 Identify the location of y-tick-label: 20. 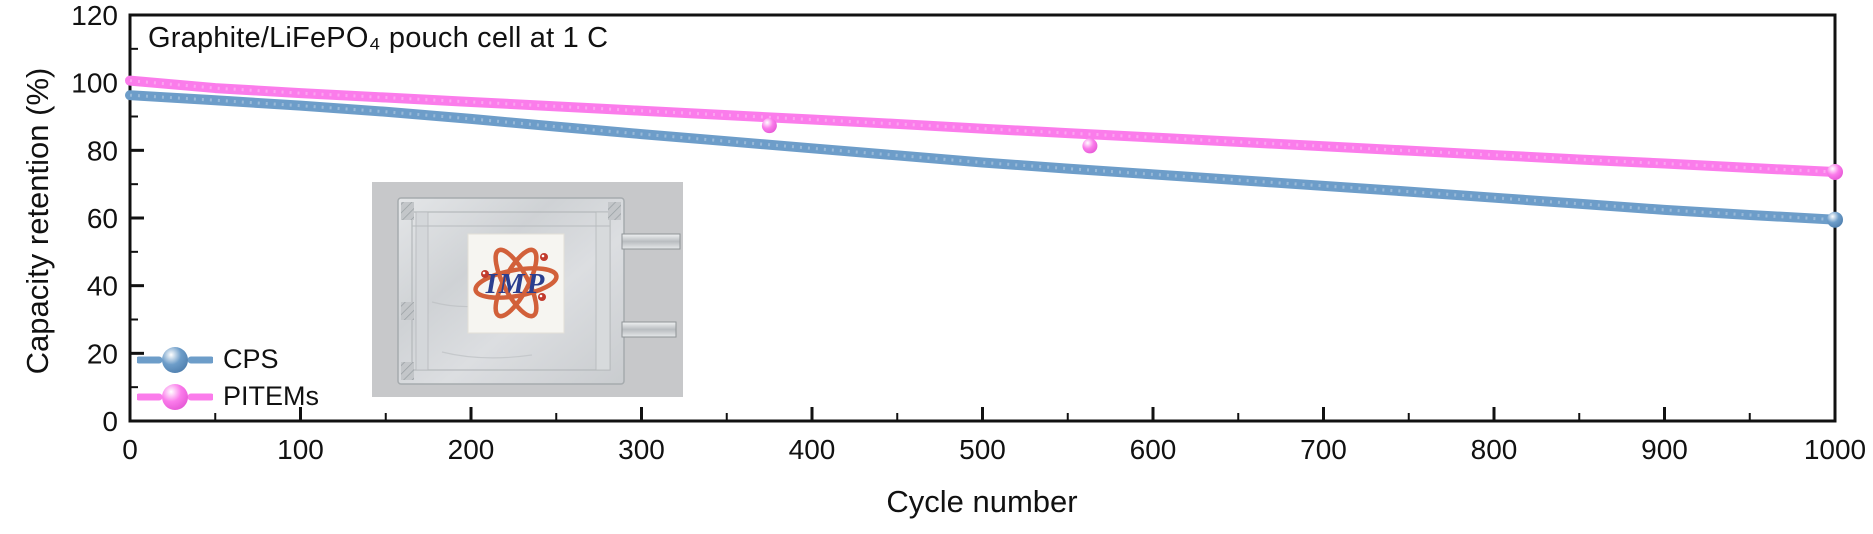
(102, 353).